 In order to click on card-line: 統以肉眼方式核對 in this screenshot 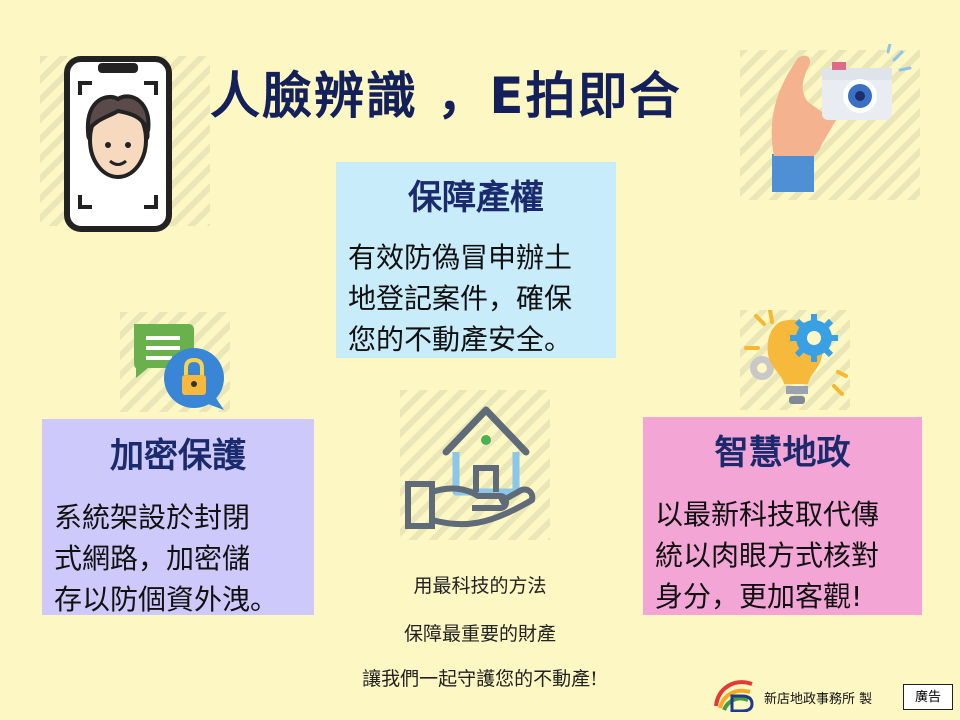, I will do `click(767, 555)`.